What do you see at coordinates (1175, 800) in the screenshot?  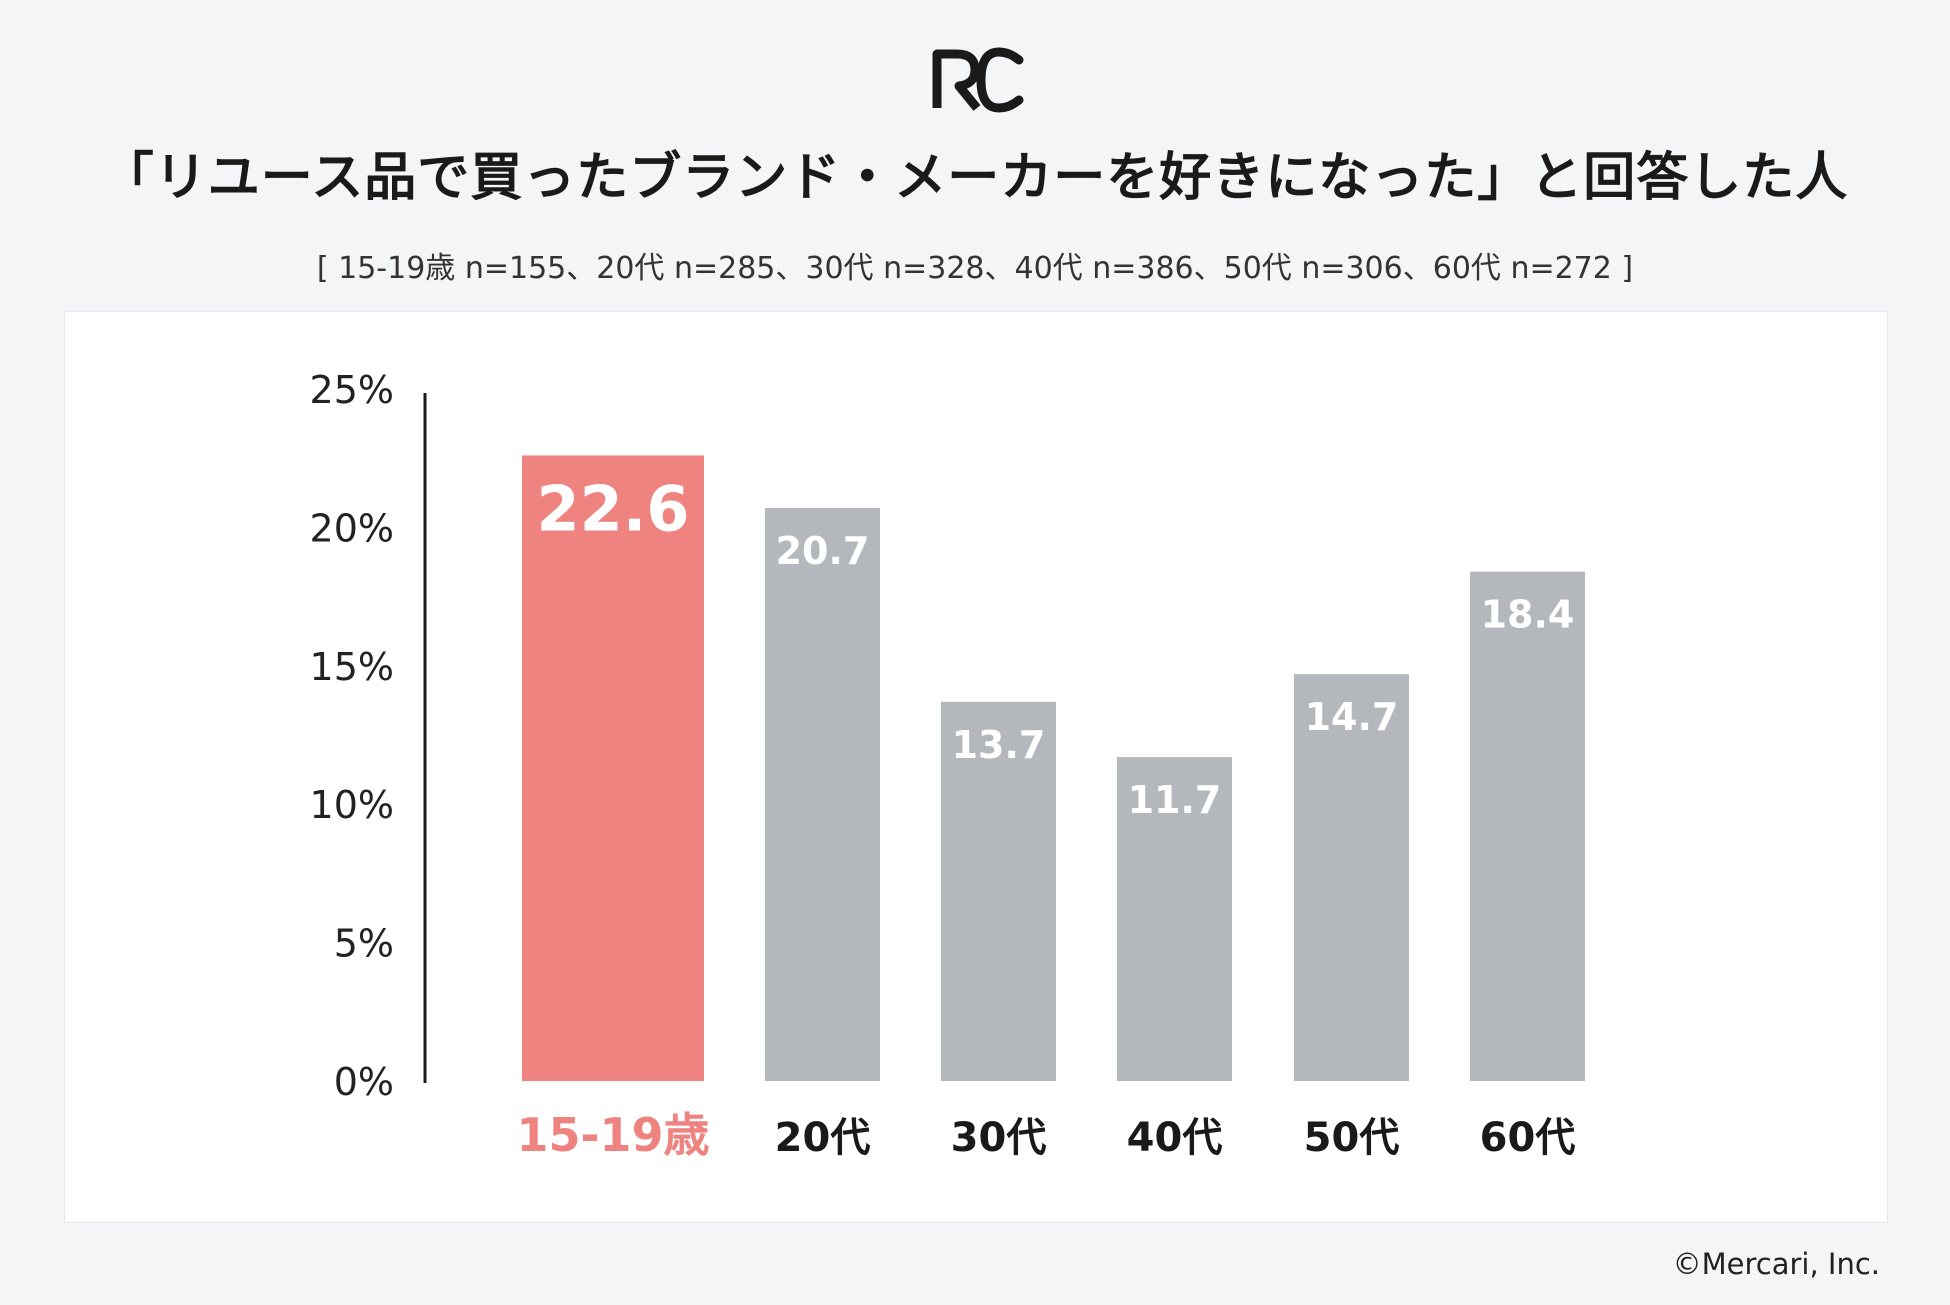 I see `bar-value-label: 11.7` at bounding box center [1175, 800].